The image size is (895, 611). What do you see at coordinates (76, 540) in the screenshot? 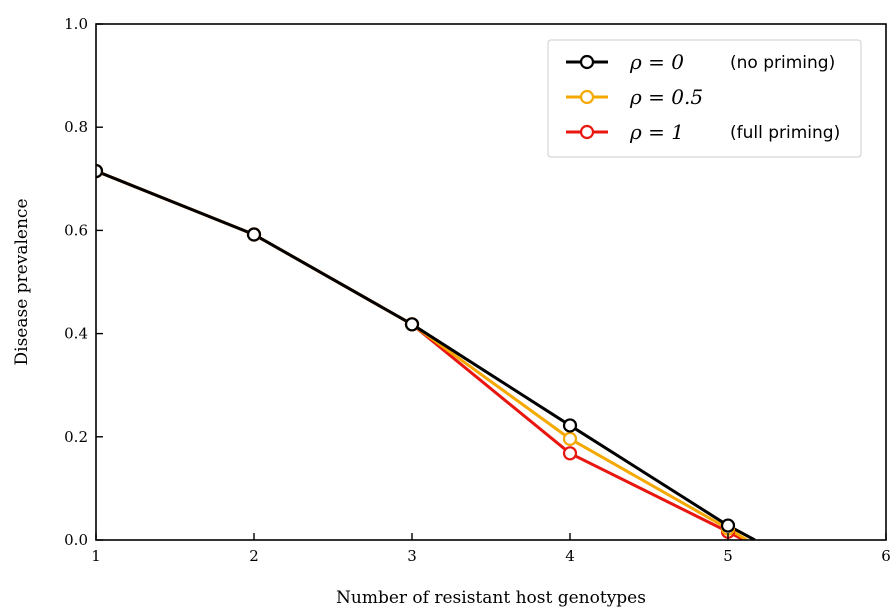
I see `y-tick-label-0: 0.0` at bounding box center [76, 540].